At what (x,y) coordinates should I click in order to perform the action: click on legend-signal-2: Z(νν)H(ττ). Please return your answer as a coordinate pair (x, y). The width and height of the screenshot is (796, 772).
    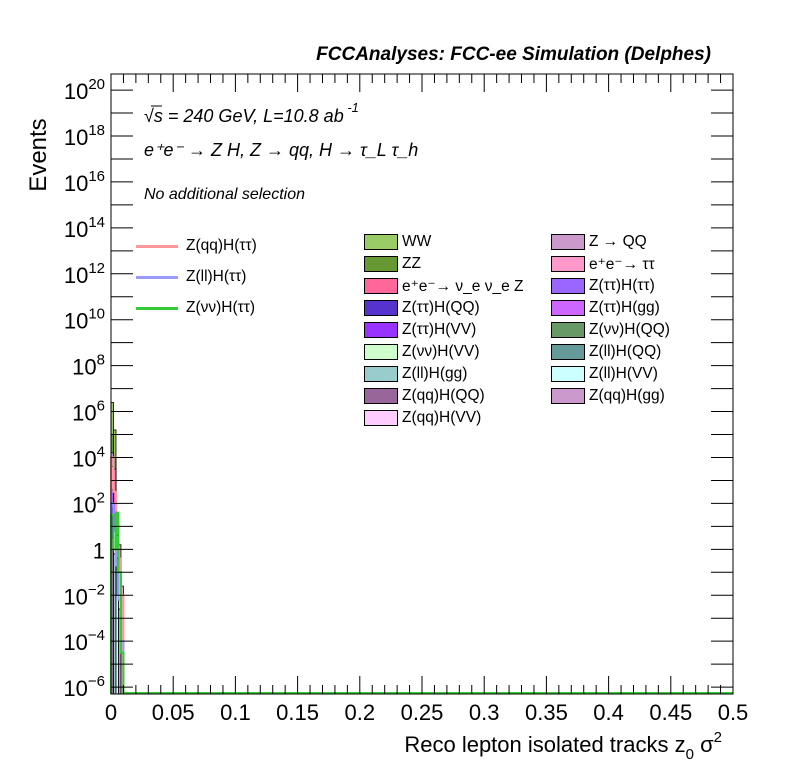
    Looking at the image, I should click on (195, 308).